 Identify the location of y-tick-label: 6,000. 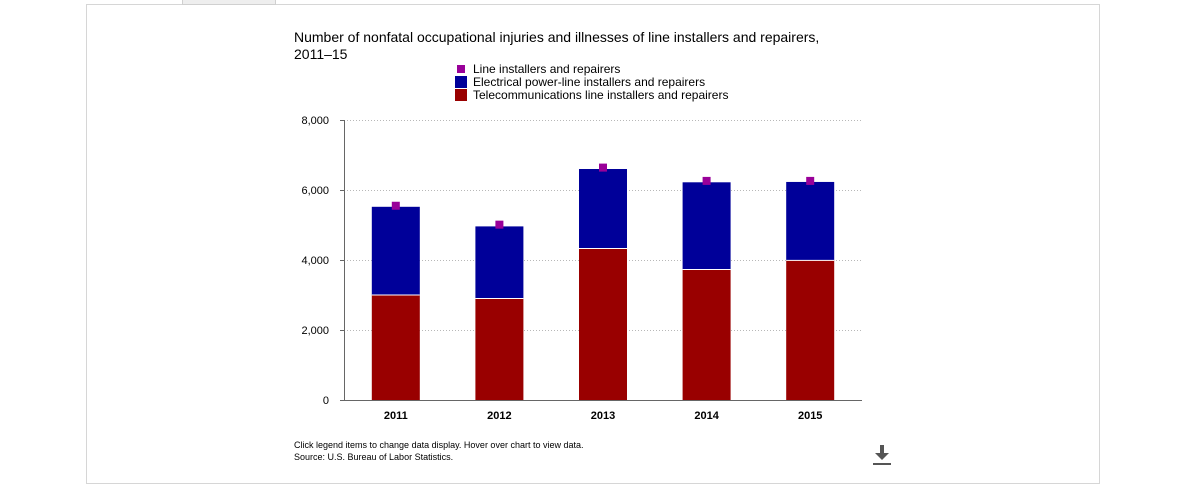
(315, 191).